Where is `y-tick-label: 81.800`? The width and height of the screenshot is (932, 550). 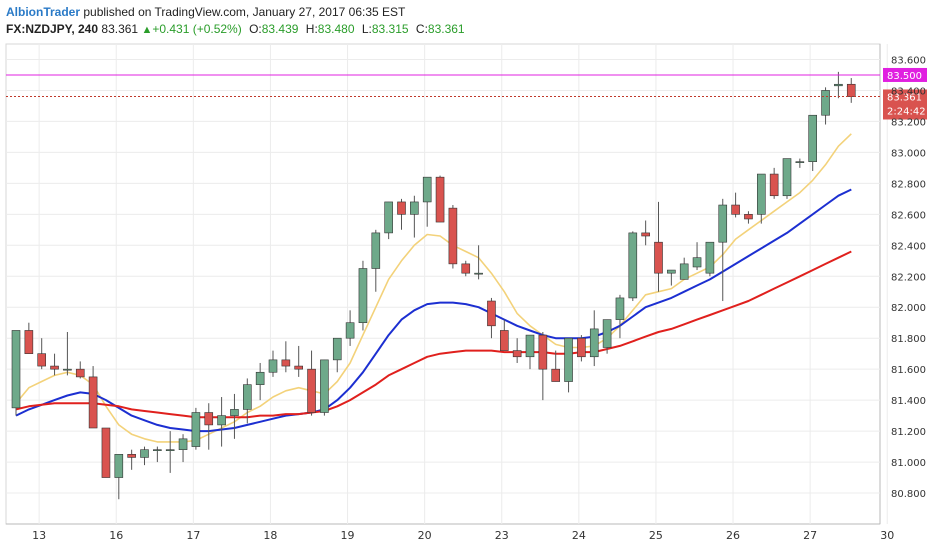
y-tick-label: 81.800 is located at coordinates (908, 339).